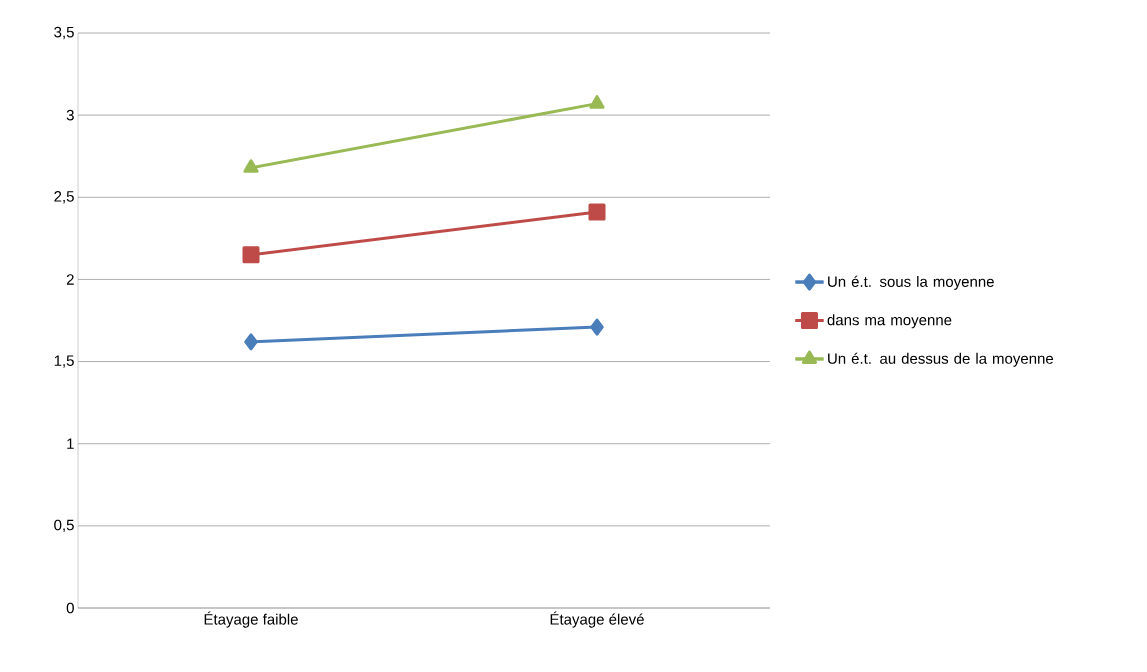 The height and width of the screenshot is (672, 1147). What do you see at coordinates (64, 197) in the screenshot?
I see `y-tick-label: 2,5` at bounding box center [64, 197].